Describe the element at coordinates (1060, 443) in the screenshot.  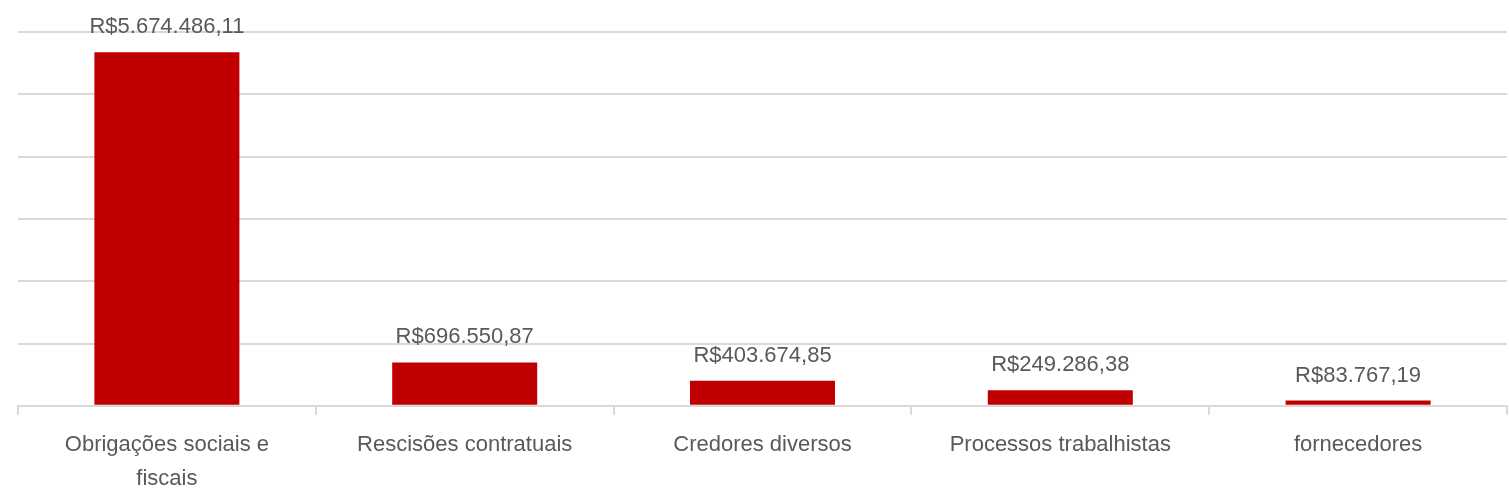
I see `x-tick-label: Processos trabalhistas` at that location.